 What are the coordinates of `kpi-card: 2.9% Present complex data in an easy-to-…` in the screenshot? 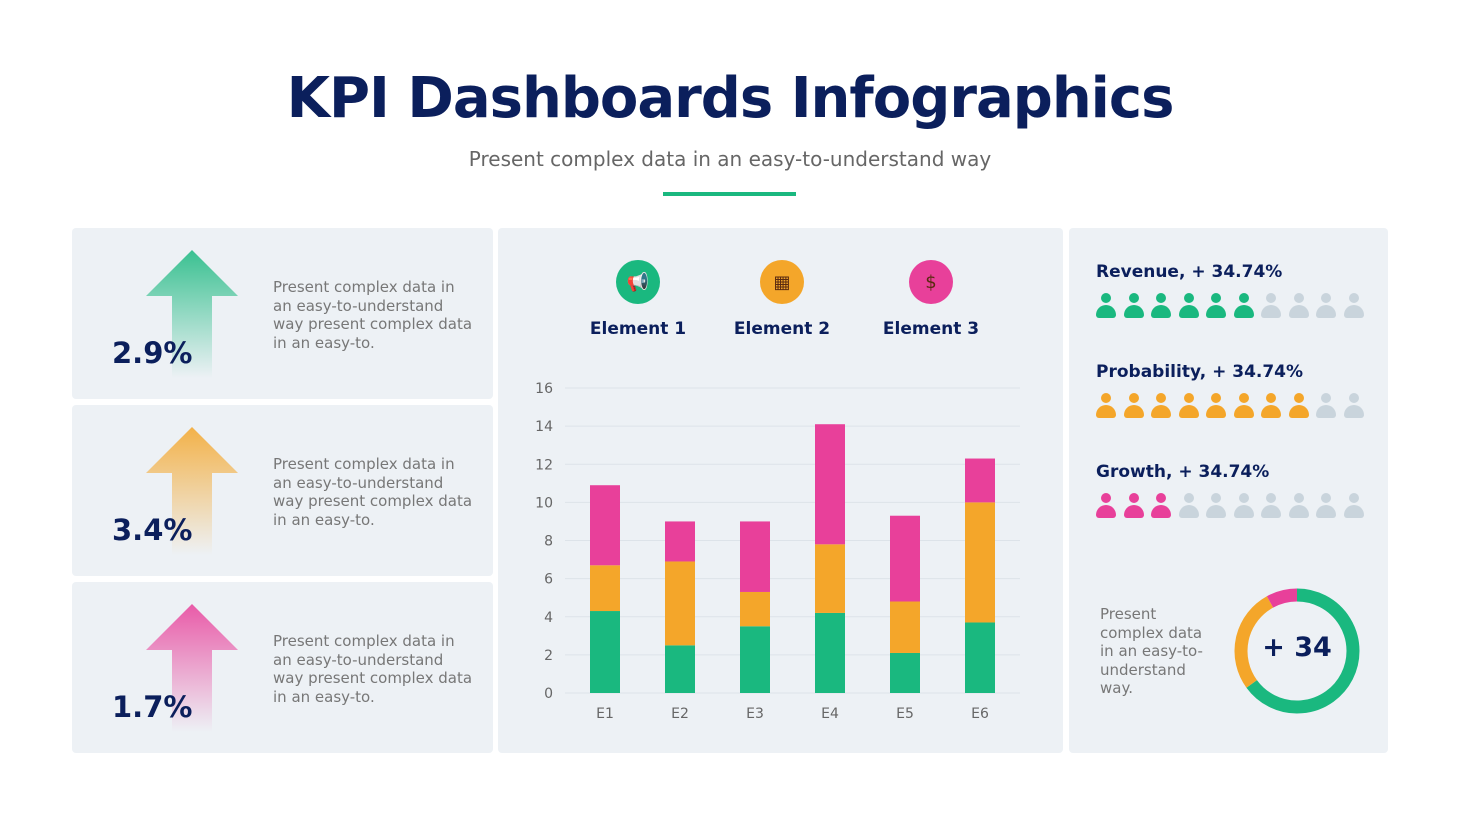 It's located at (282, 313).